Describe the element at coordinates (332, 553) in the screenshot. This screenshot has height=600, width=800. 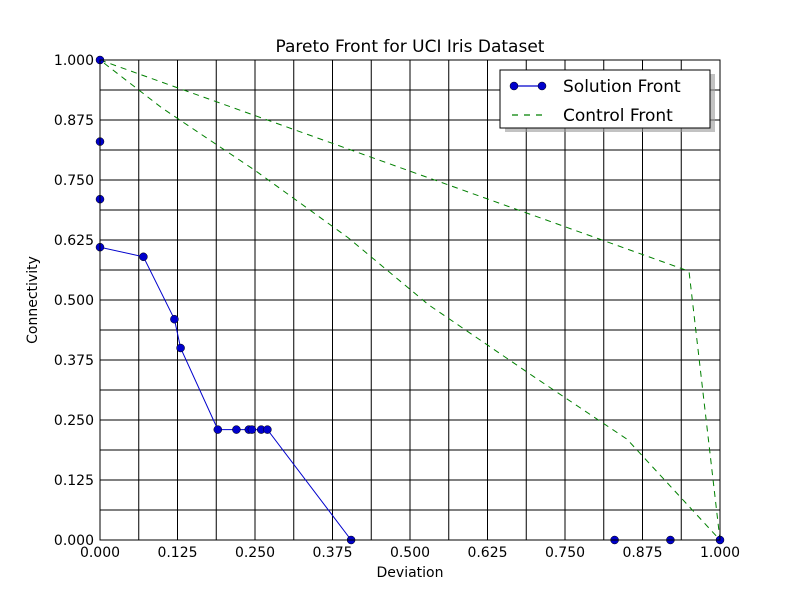
I see `x-tick-label: 0.375` at that location.